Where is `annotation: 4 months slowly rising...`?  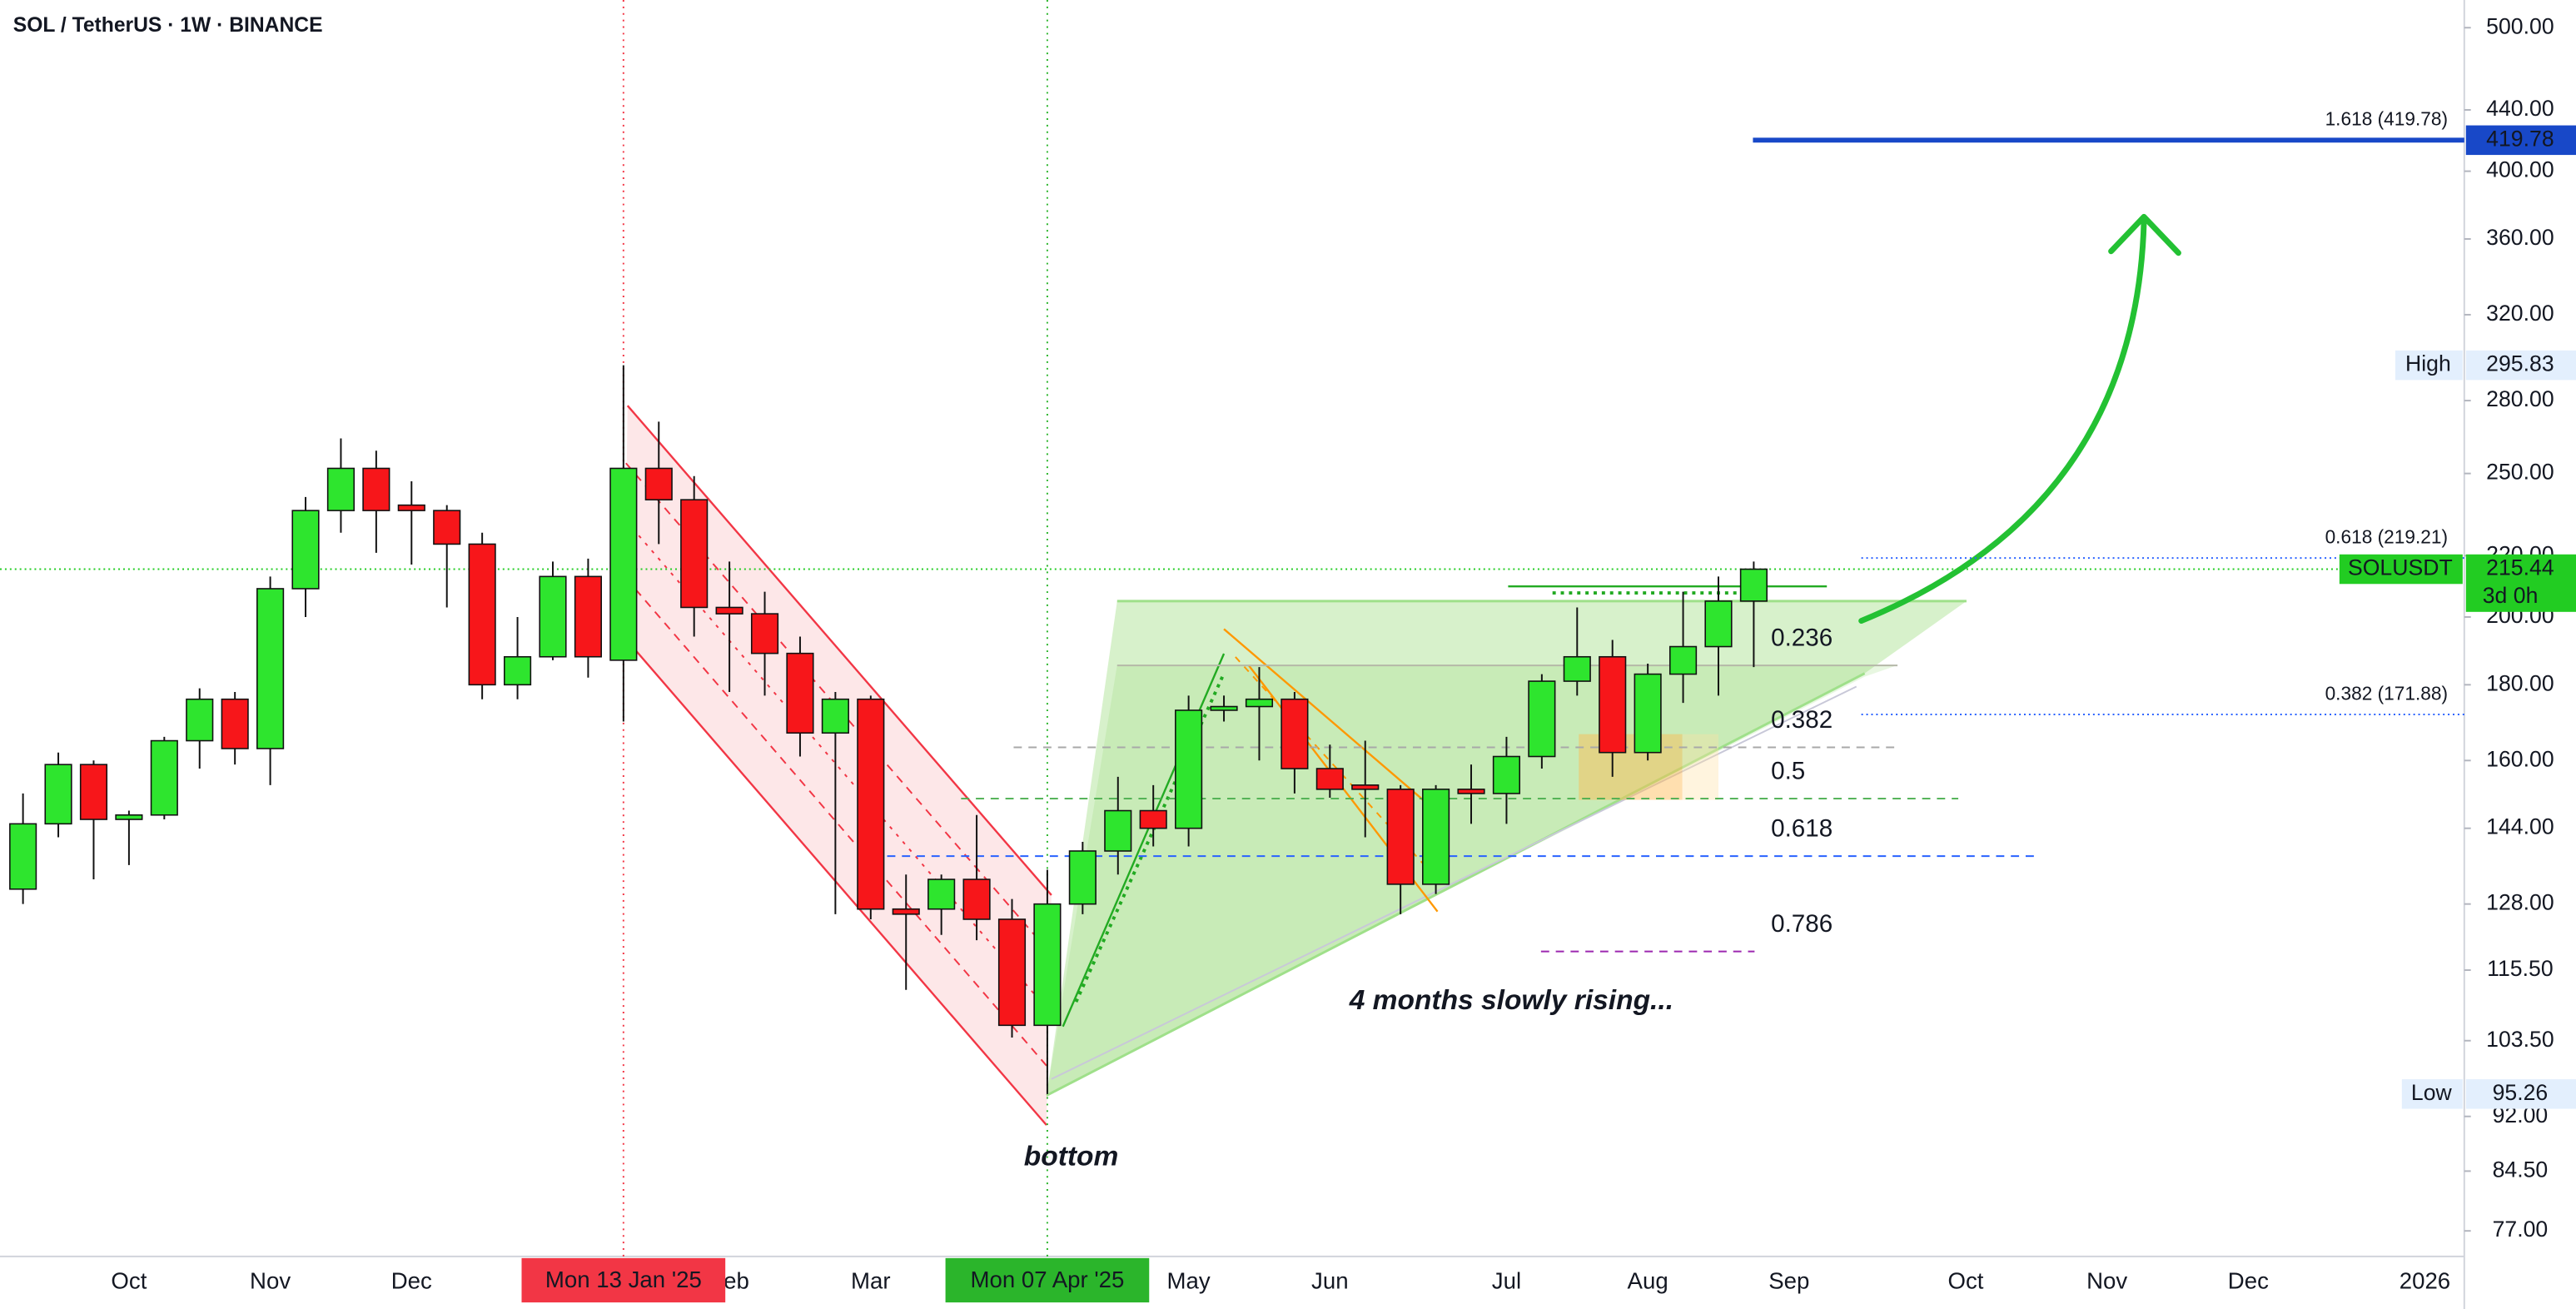
annotation: 4 months slowly rising... is located at coordinates (1511, 1001).